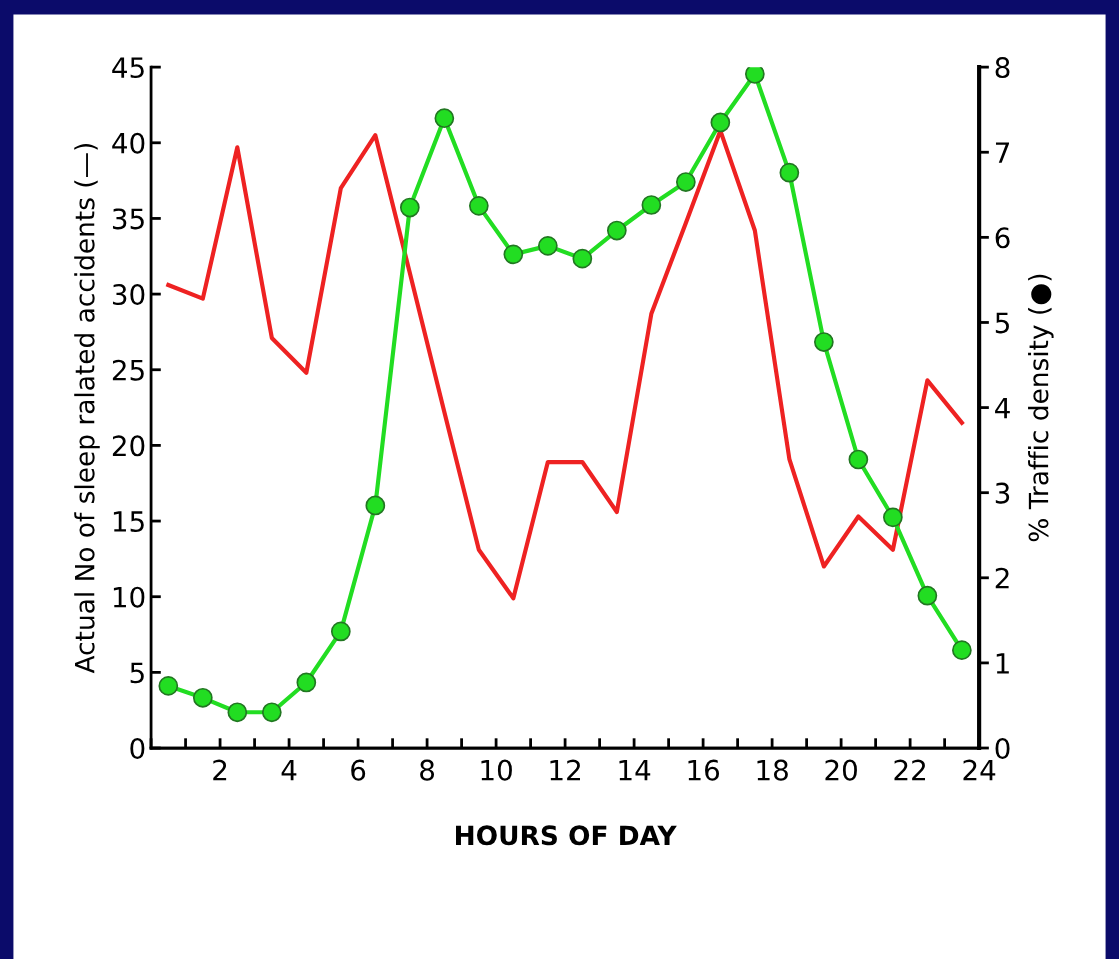 The image size is (1119, 959). What do you see at coordinates (1002, 493) in the screenshot?
I see `y2-tick-label: 3` at bounding box center [1002, 493].